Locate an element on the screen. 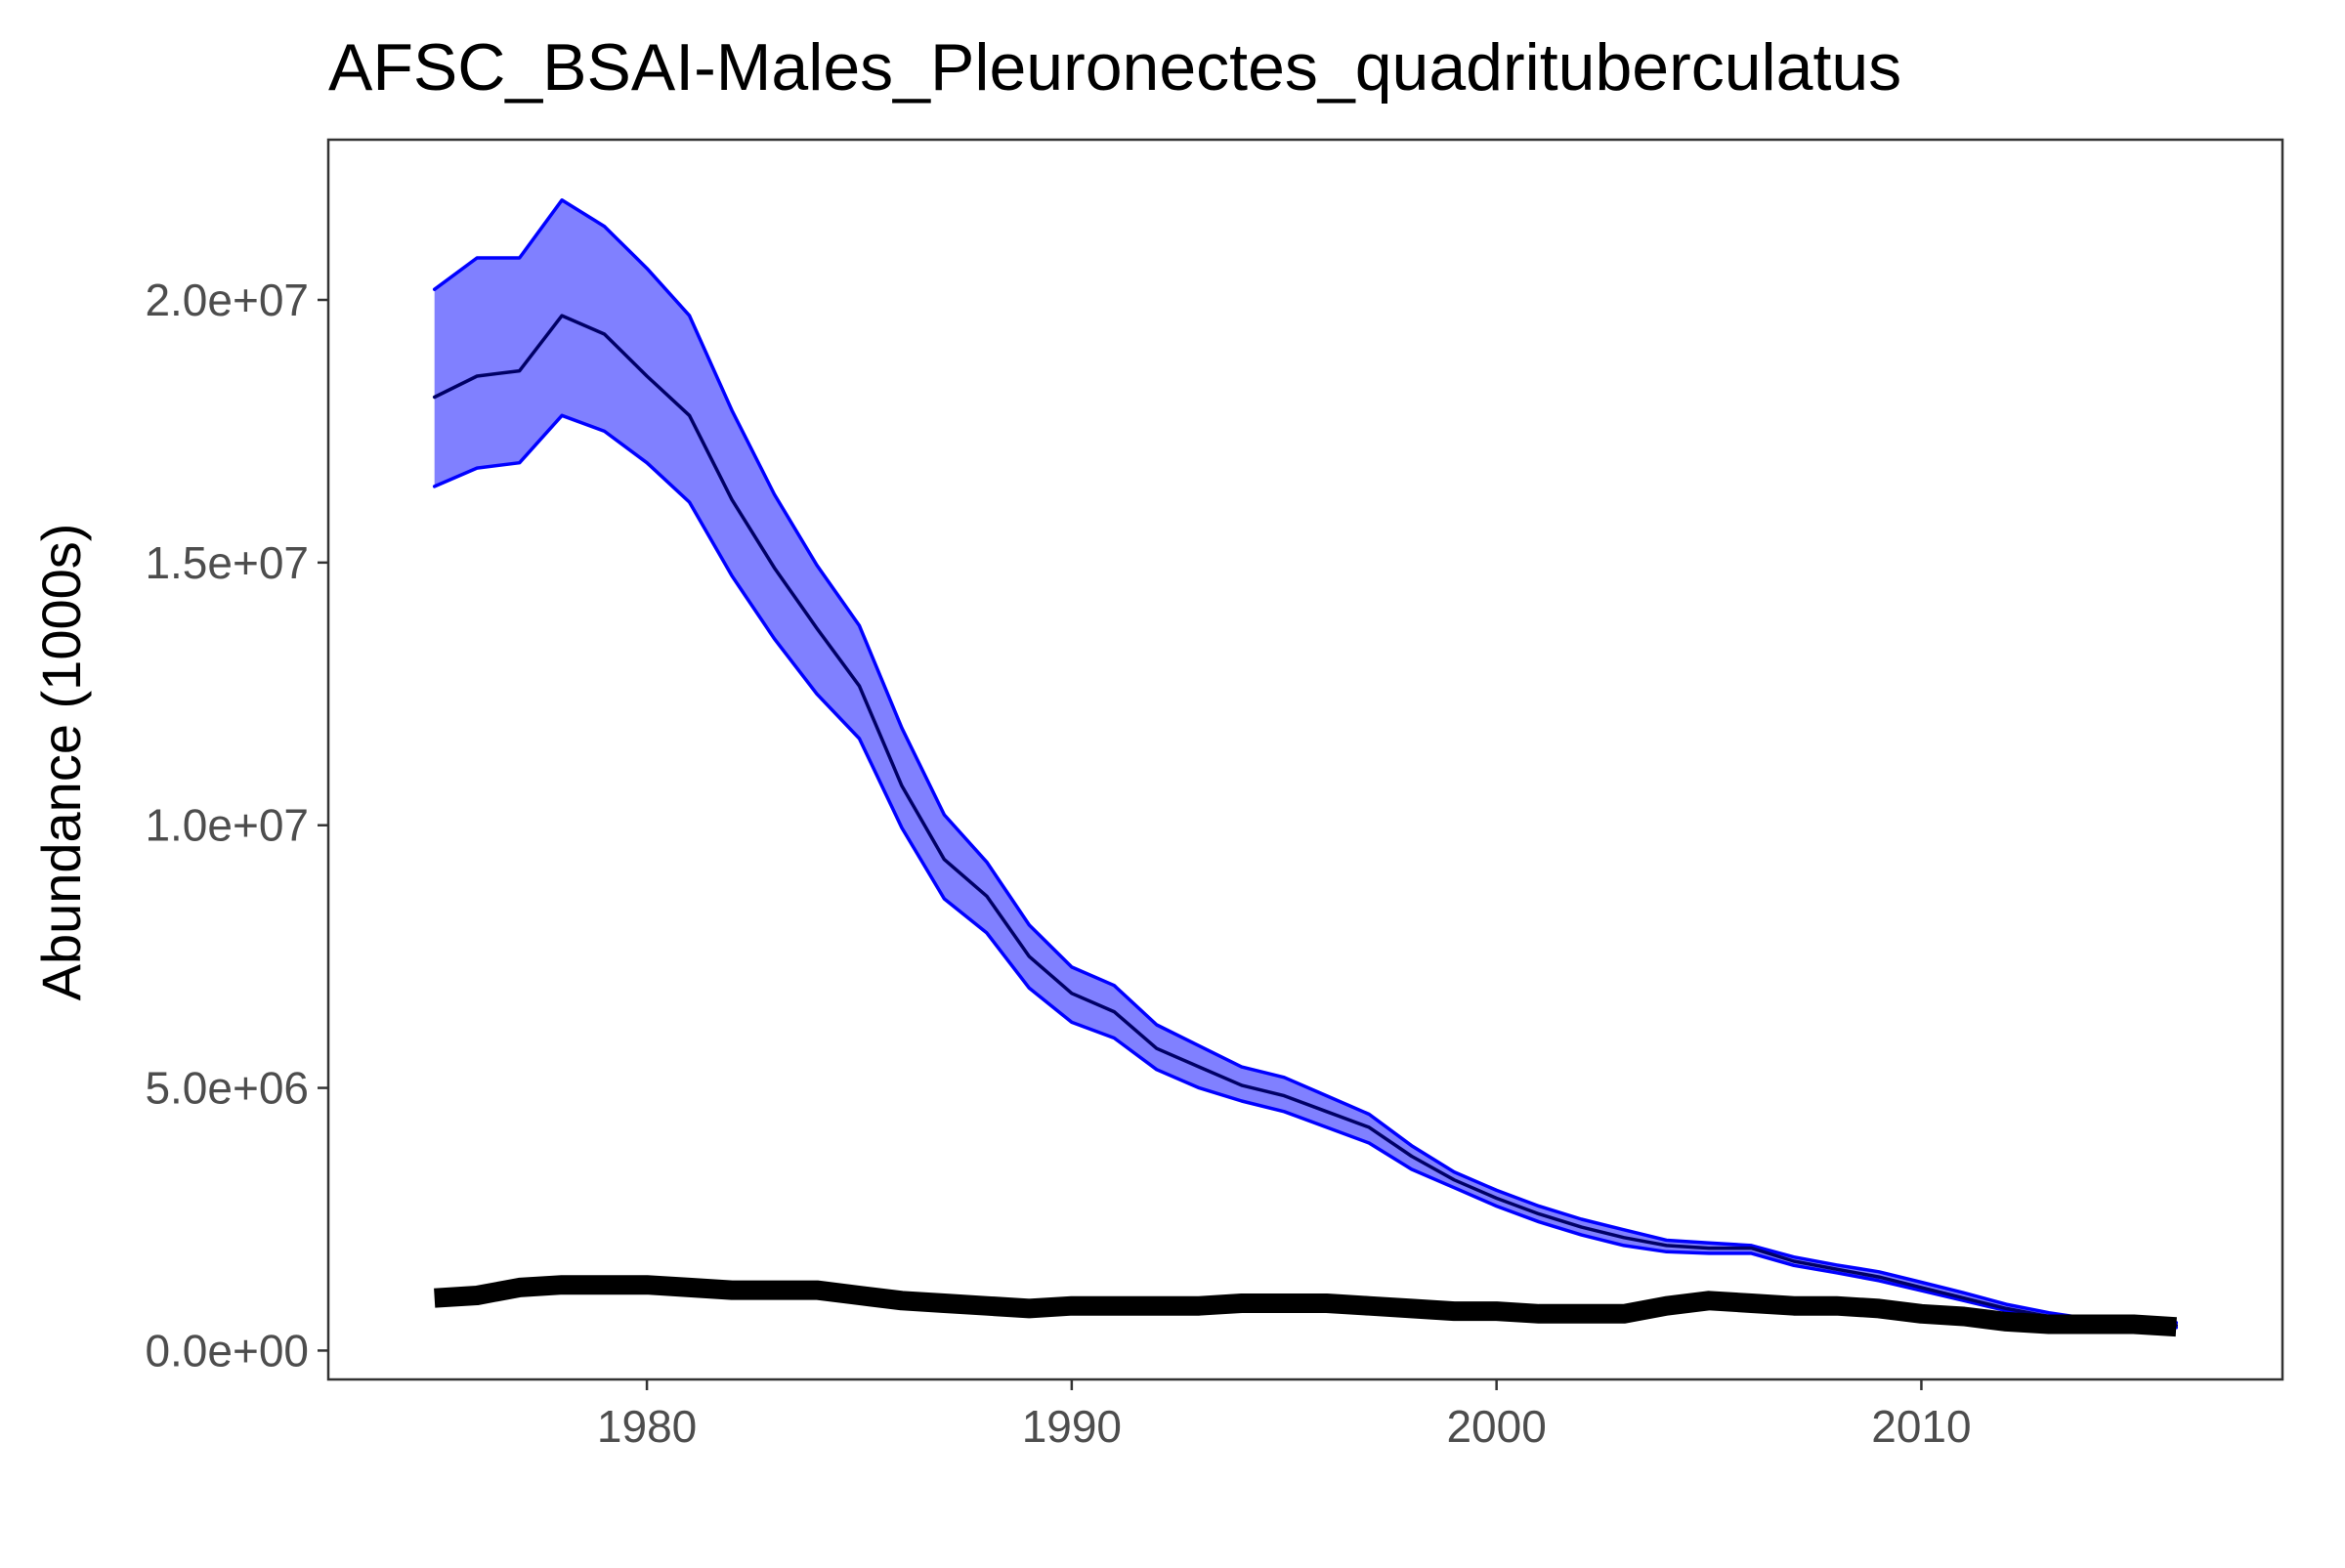 This screenshot has width=2345, height=1568. y-tick-label: 5.0e+06 is located at coordinates (227, 1088).